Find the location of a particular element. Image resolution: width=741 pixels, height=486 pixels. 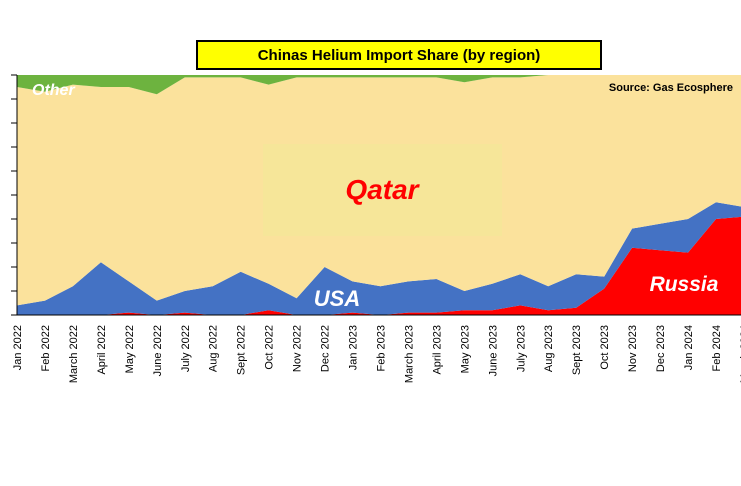

series-label-usa: USA is located at coordinates (337, 298).